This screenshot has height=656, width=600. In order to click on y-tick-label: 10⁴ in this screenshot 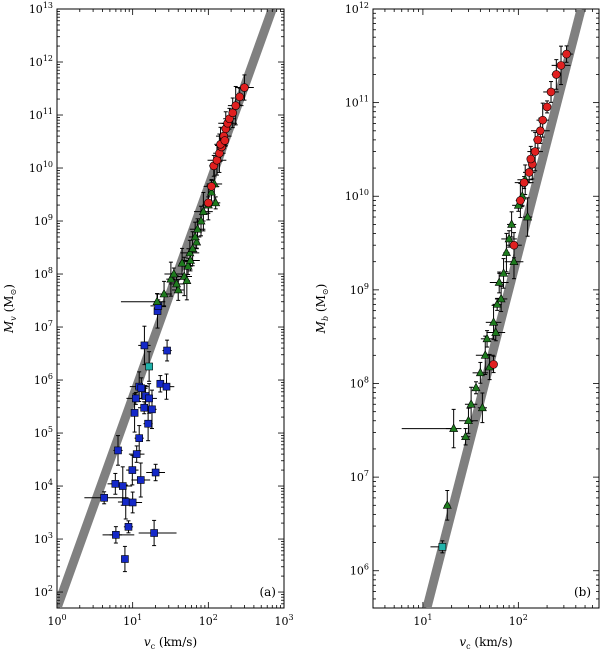, I will do `click(43, 485)`.